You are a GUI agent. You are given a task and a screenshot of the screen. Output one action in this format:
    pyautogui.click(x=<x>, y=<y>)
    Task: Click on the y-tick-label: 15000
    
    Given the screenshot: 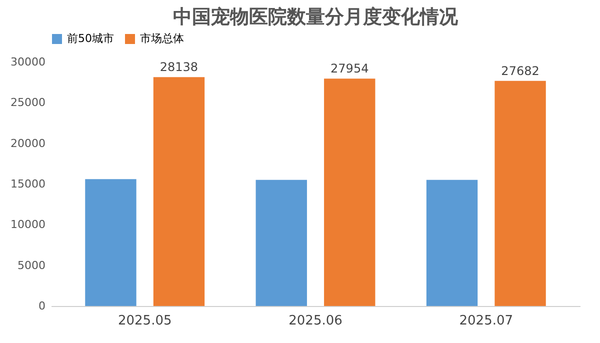 What is the action you would take?
    pyautogui.click(x=28, y=184)
    